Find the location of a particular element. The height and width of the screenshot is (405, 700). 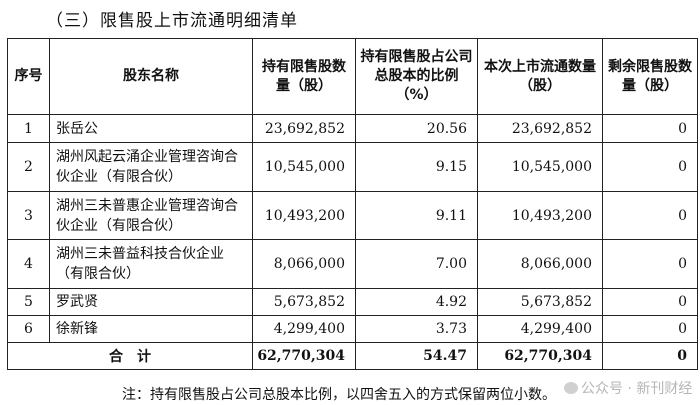

cell-name: 张岳公 is located at coordinates (151, 128).